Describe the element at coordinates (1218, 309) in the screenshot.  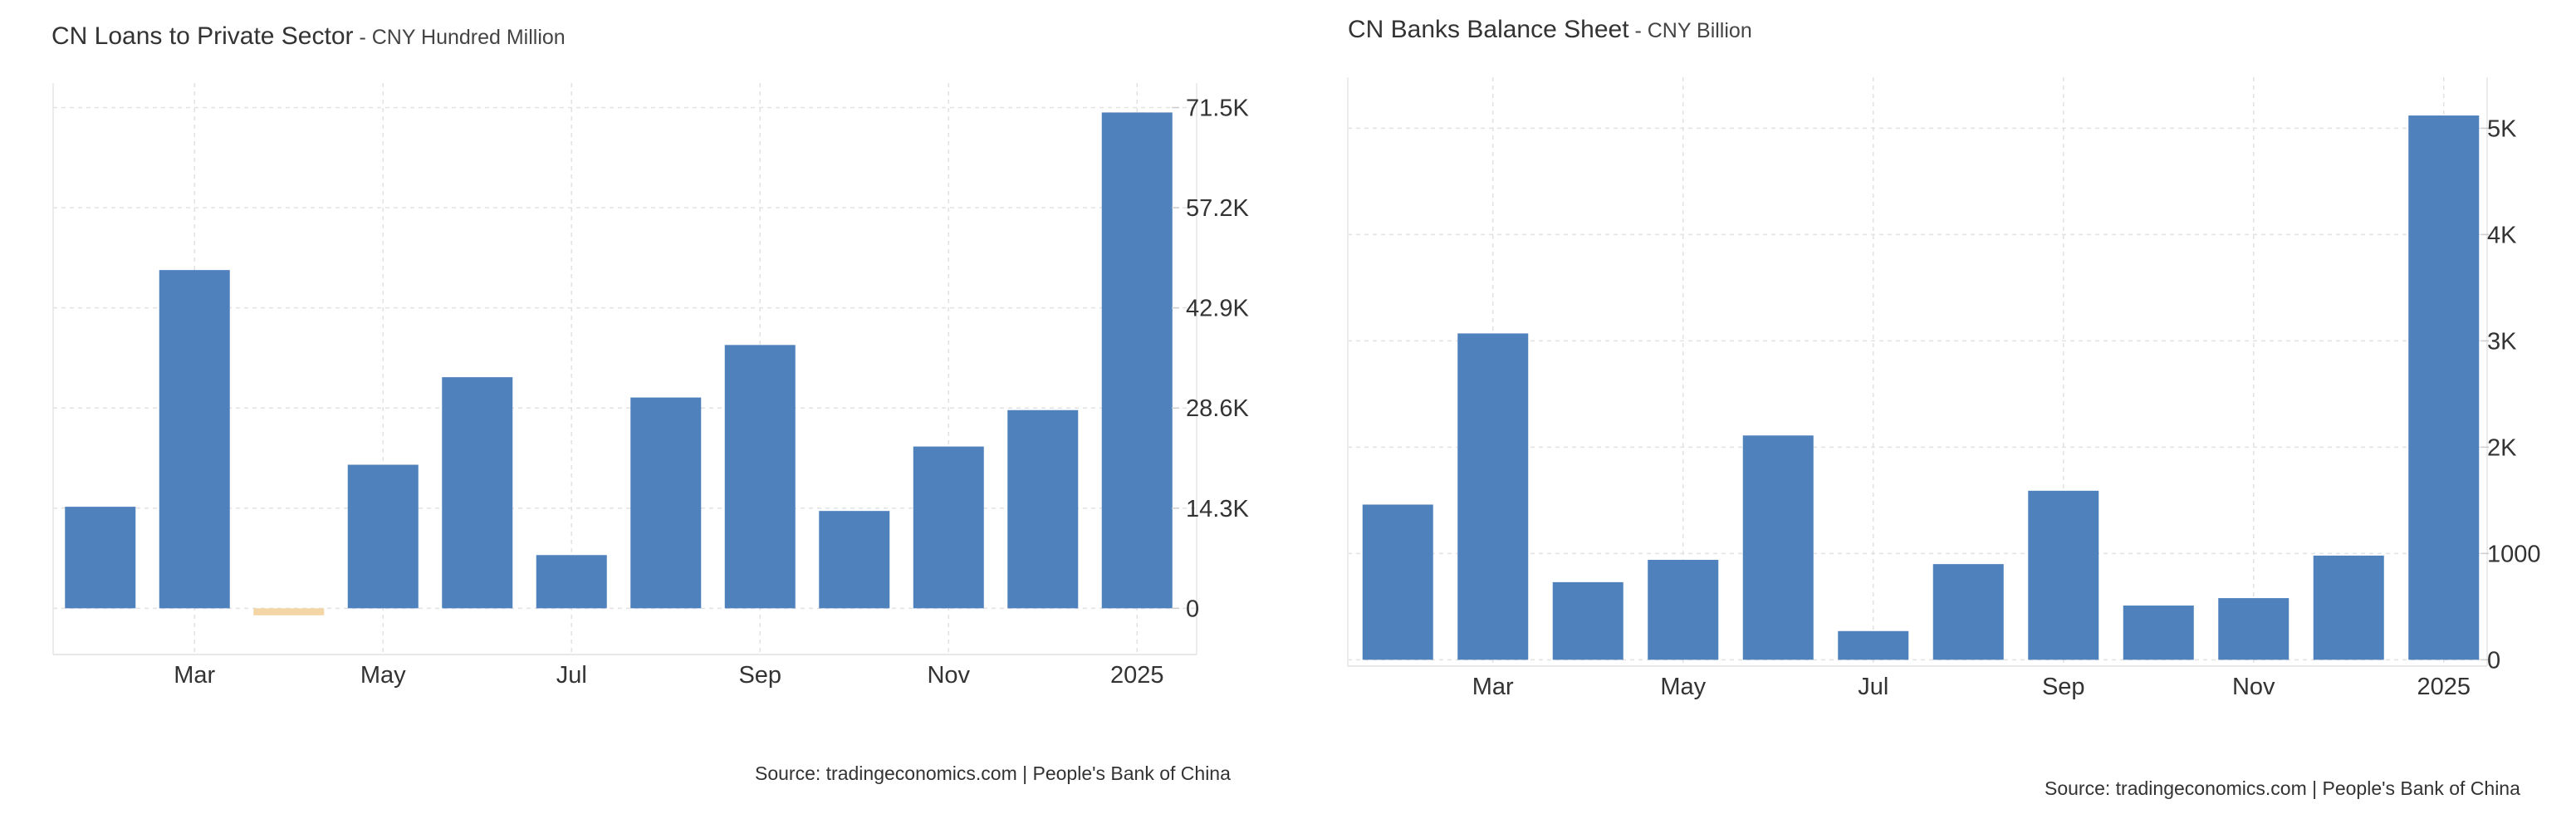
I see `y-tick-label: 42.9K` at that location.